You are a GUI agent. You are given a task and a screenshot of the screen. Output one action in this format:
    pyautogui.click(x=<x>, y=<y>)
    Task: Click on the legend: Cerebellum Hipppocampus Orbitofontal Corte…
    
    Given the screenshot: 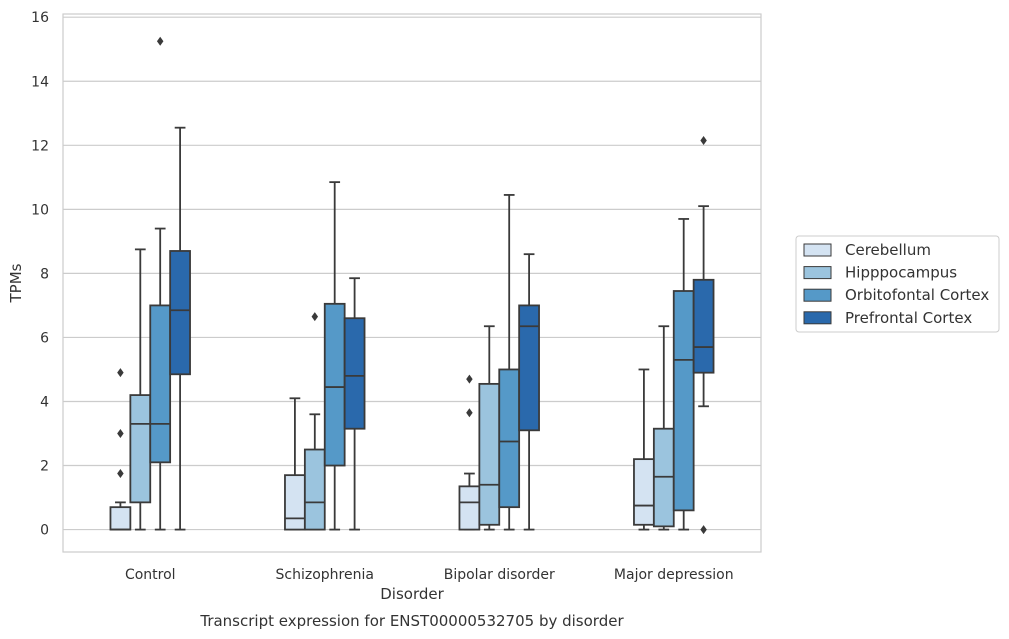 What is the action you would take?
    pyautogui.click(x=897, y=284)
    